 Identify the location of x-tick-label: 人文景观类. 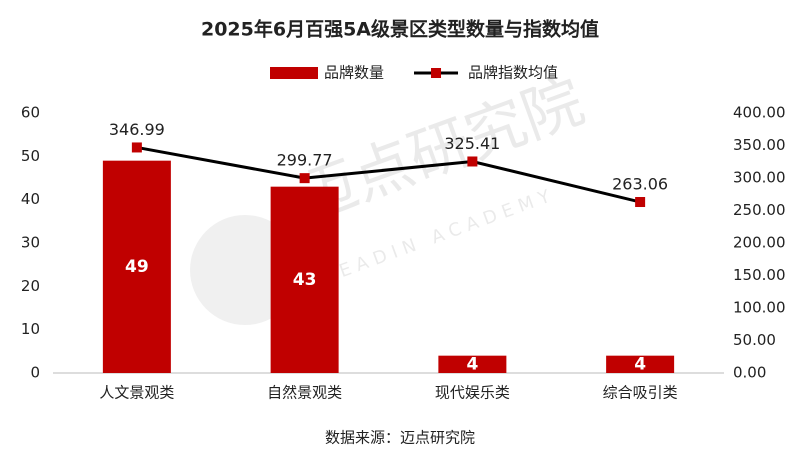
(136, 393).